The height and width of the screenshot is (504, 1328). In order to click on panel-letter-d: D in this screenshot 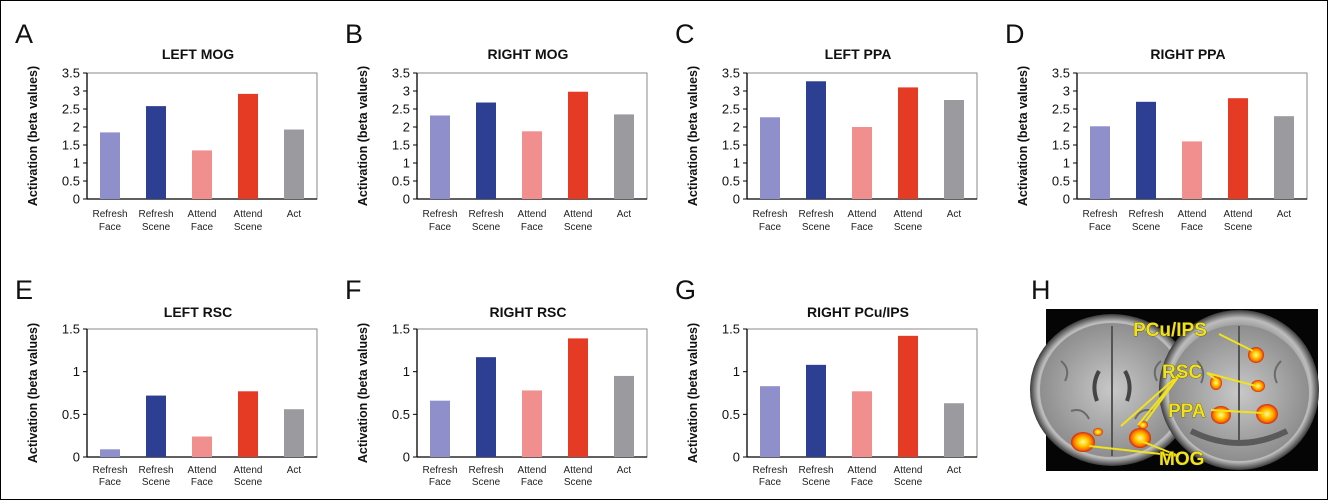, I will do `click(1015, 34)`.